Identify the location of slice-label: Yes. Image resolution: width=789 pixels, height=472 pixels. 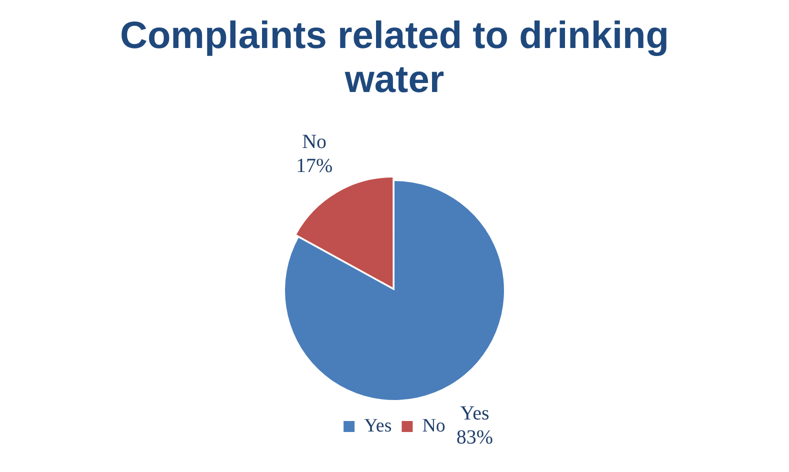
(475, 413).